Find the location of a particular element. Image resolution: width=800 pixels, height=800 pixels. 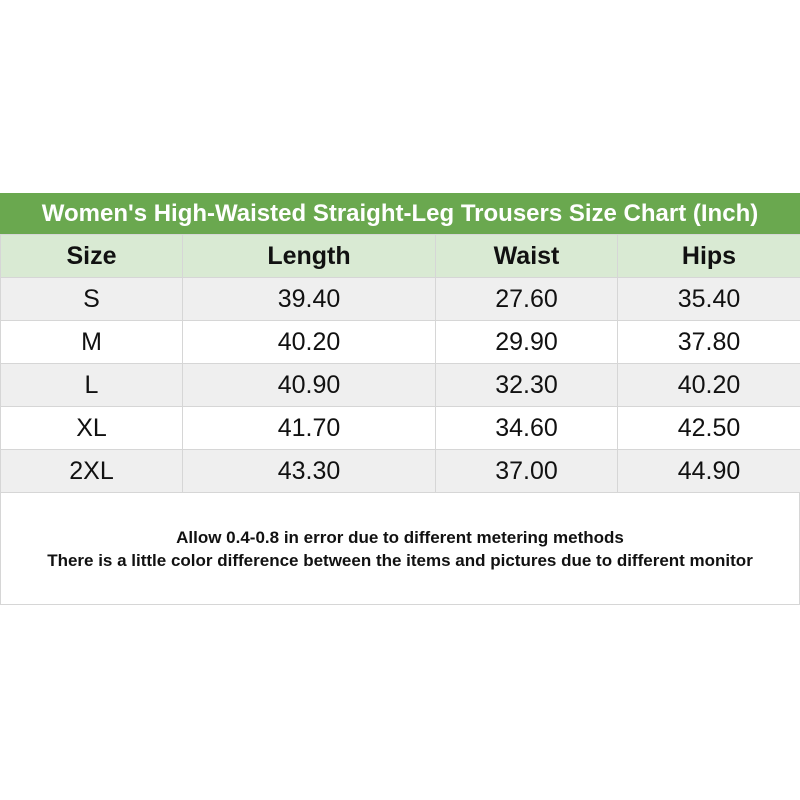

table-cell: M is located at coordinates (91, 342).